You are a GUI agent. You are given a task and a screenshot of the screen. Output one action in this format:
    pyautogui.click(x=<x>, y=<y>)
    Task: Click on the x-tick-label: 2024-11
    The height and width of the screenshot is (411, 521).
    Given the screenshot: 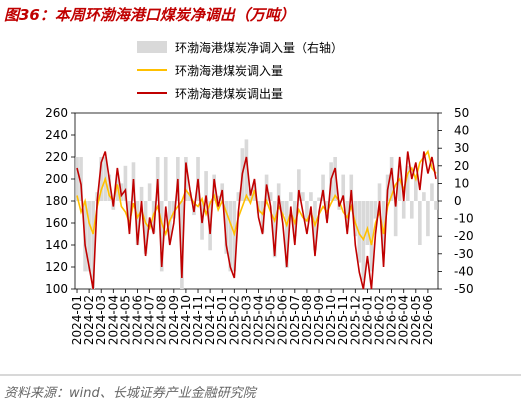 What is the action you would take?
    pyautogui.click(x=198, y=320)
    